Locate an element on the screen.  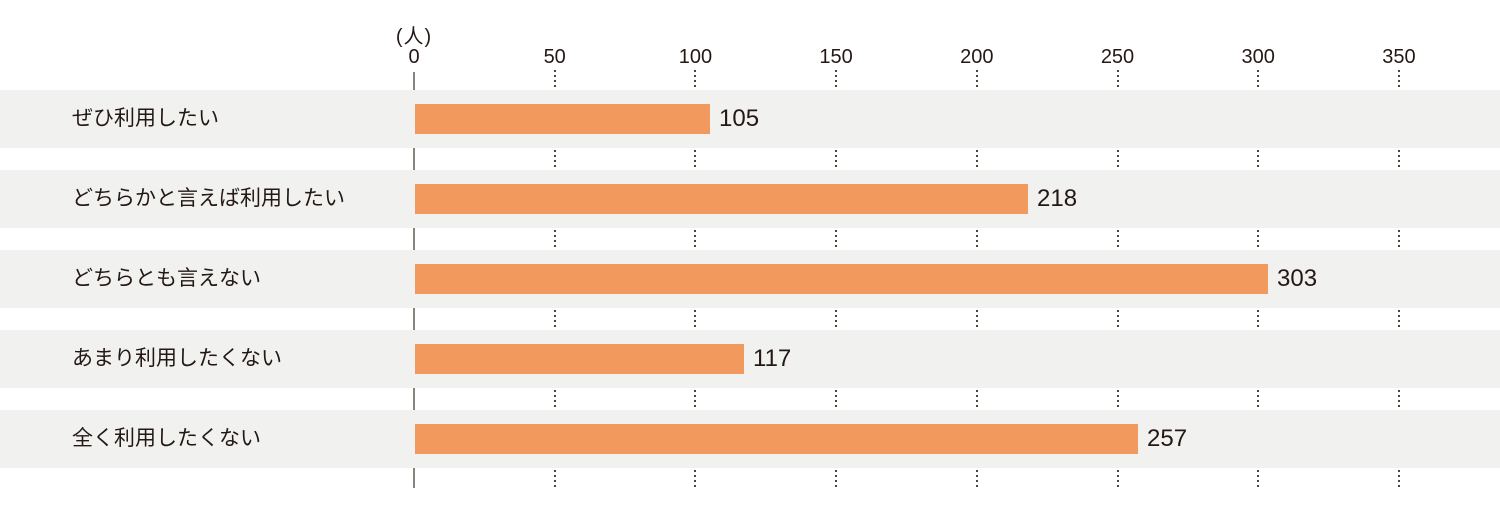
x-tick-label: 350 is located at coordinates (1399, 57).